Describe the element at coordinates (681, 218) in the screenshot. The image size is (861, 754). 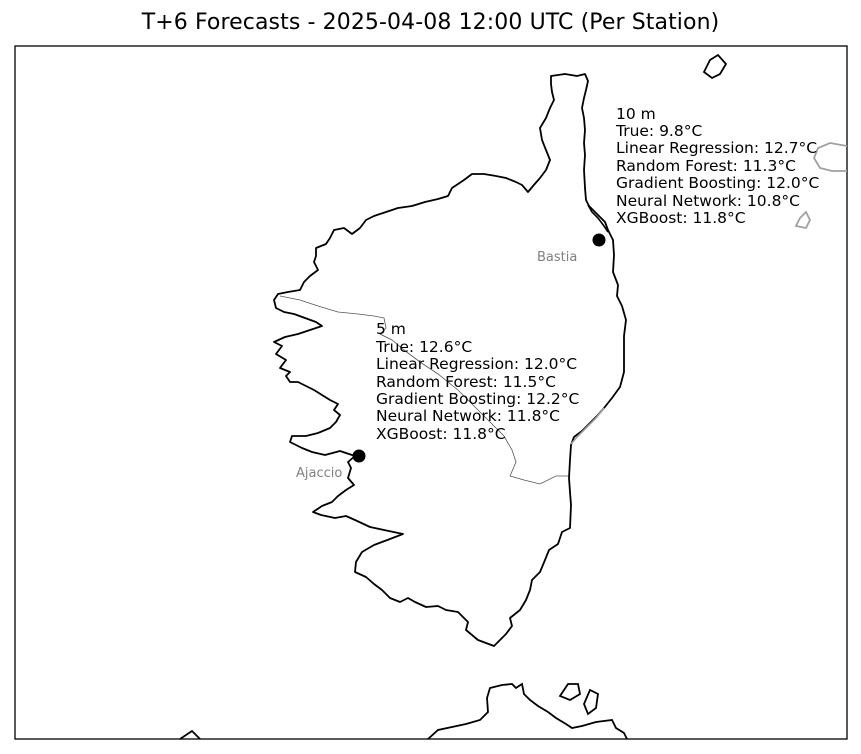
I see `bastia-line-xgb: XGBoost: 11.8°C` at that location.